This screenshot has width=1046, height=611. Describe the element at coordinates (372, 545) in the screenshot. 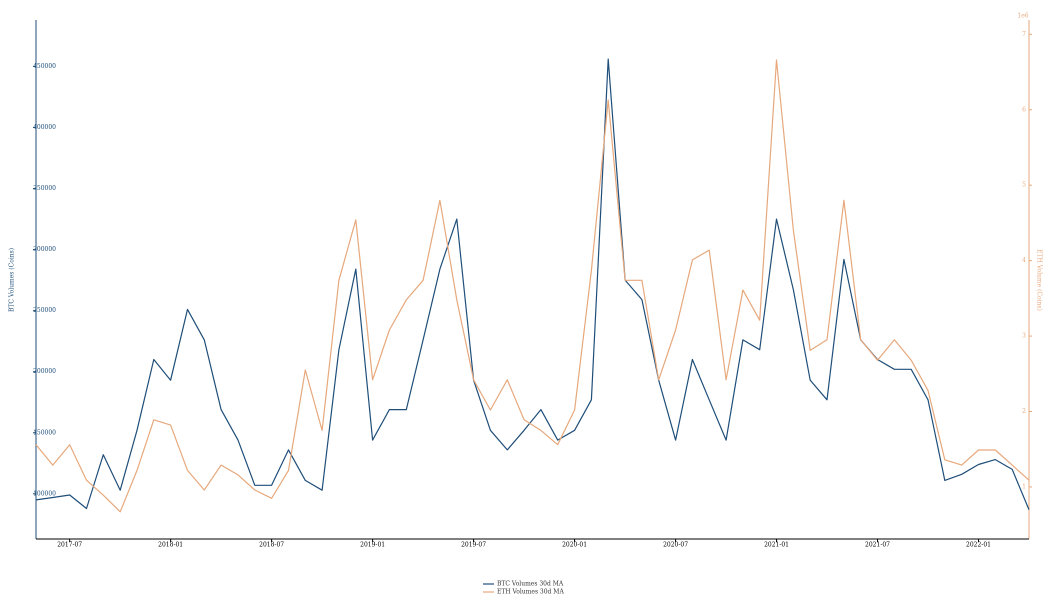

I see `x-tick-label: 2019-01` at that location.